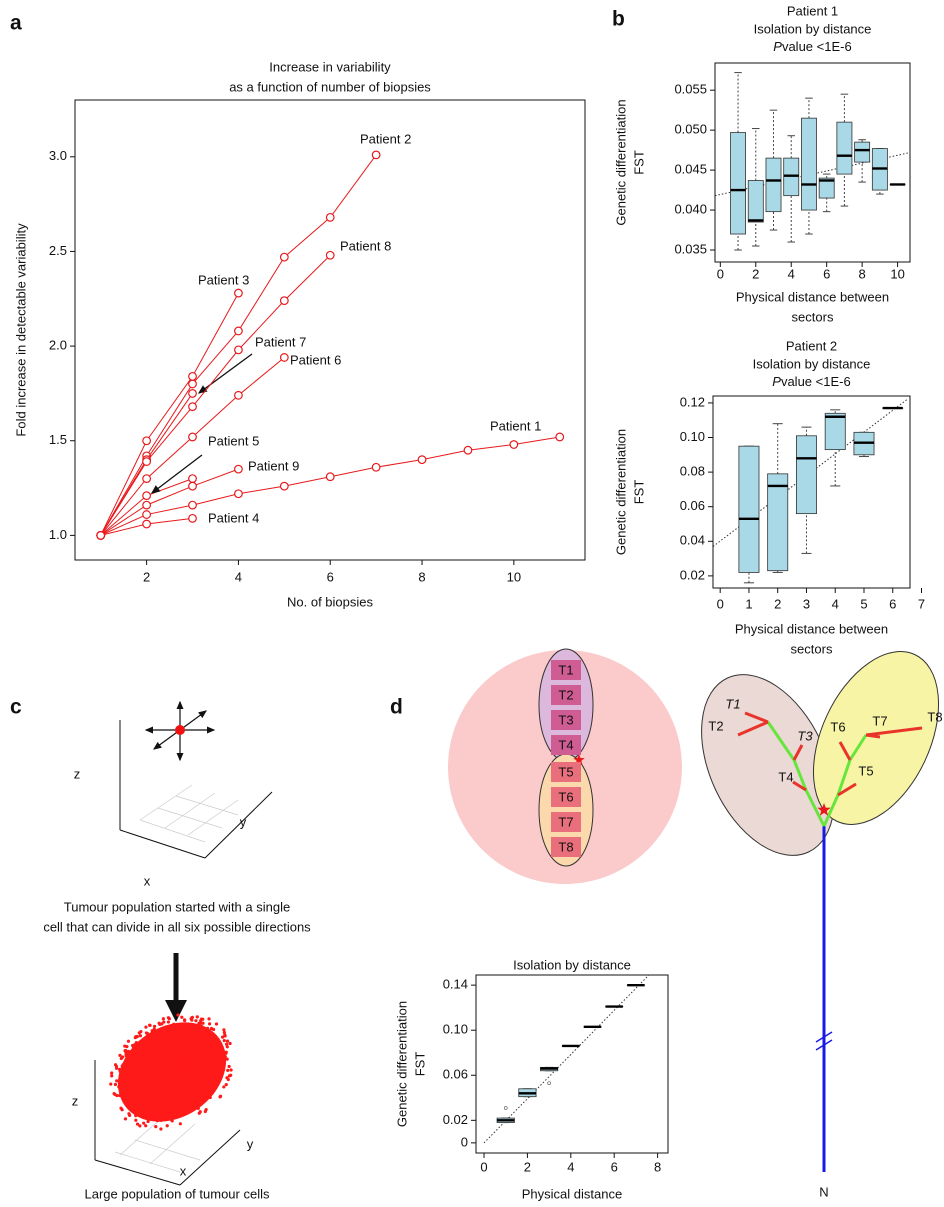 The width and height of the screenshot is (944, 1207). What do you see at coordinates (233, 440) in the screenshot?
I see `series-label: Patient 5` at bounding box center [233, 440].